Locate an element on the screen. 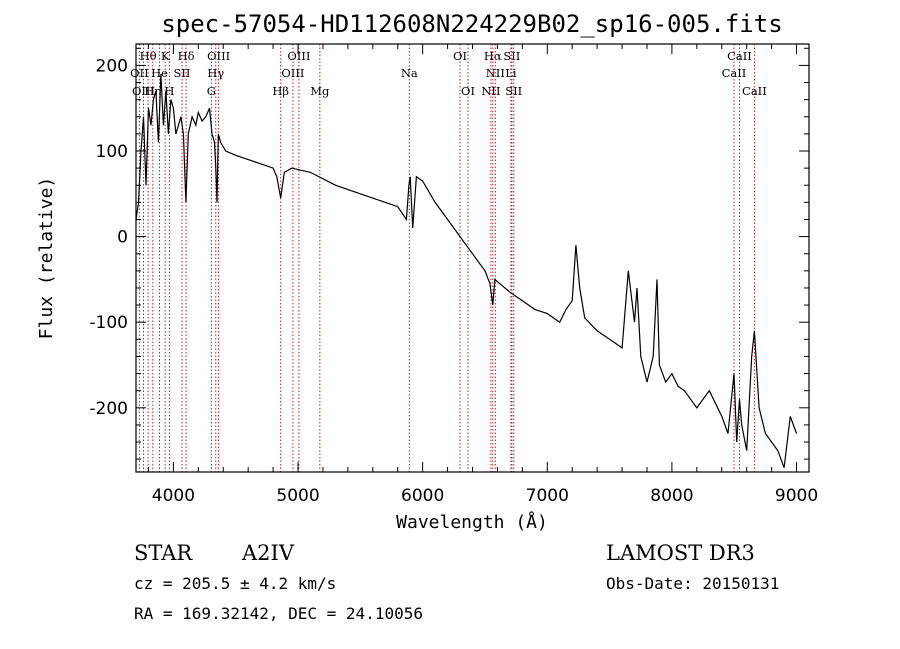 The image size is (900, 649). spectral-line-label: OII is located at coordinates (139, 73).